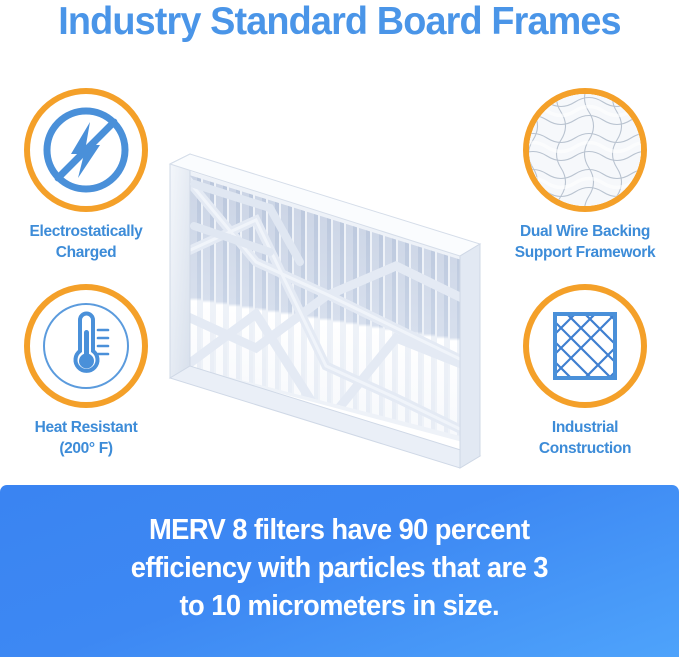  Describe the element at coordinates (585, 438) in the screenshot. I see `feature-label: Industrial Construction` at that location.